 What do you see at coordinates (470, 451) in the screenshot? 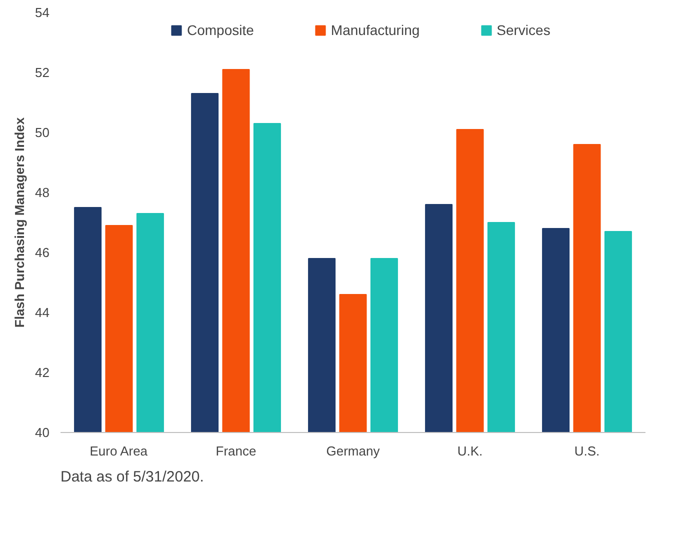
I see `x-tick-label: U.K.` at bounding box center [470, 451].